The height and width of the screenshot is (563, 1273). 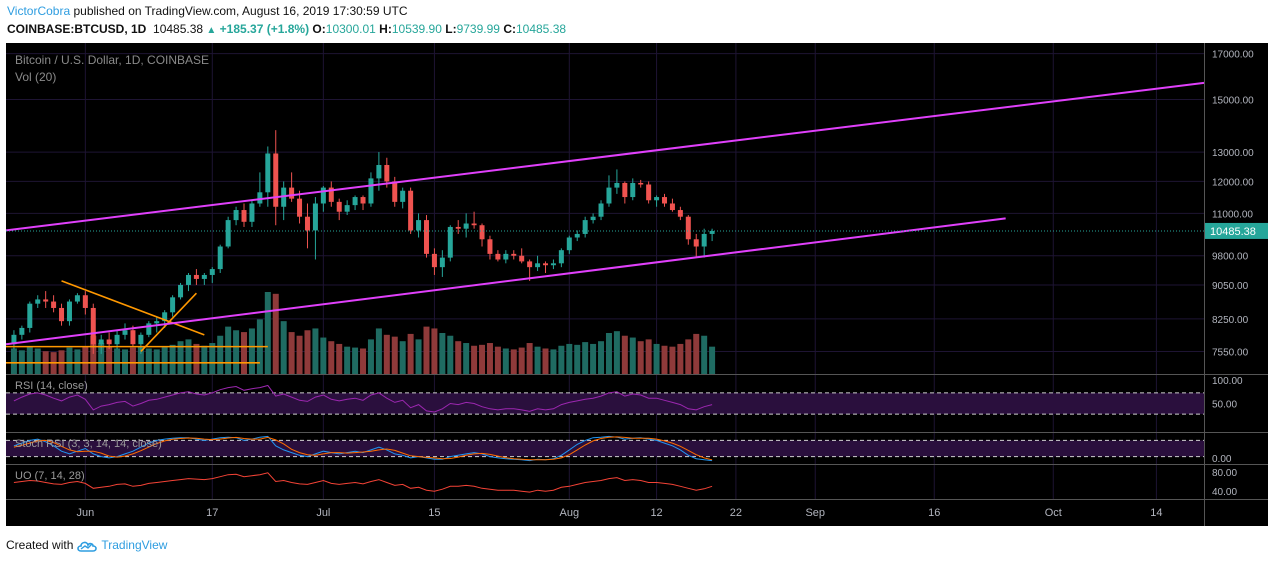 I want to click on time-tick-label: Jun, so click(x=85, y=513).